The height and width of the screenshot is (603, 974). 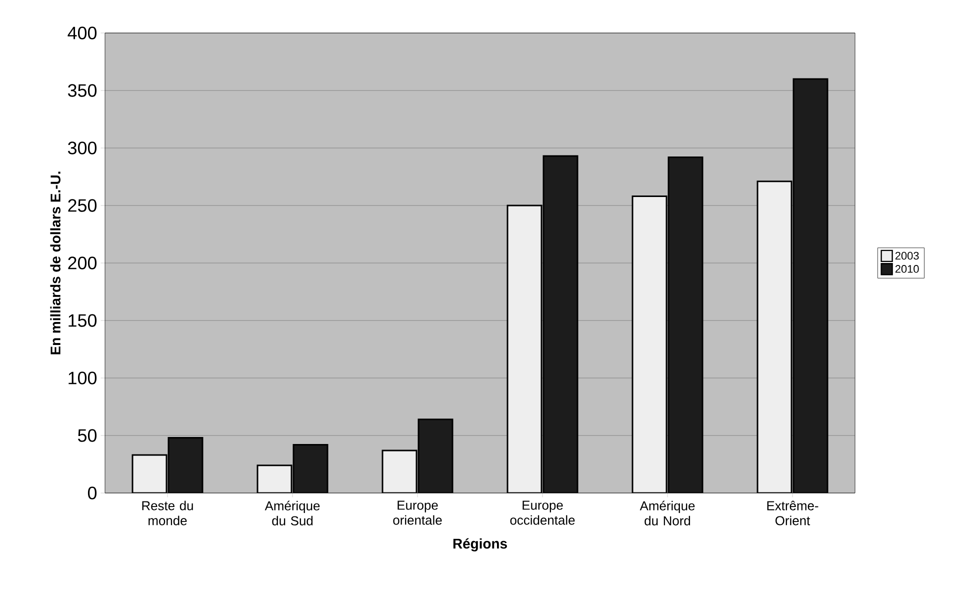 What do you see at coordinates (82, 263) in the screenshot?
I see `y-tick-label: 200` at bounding box center [82, 263].